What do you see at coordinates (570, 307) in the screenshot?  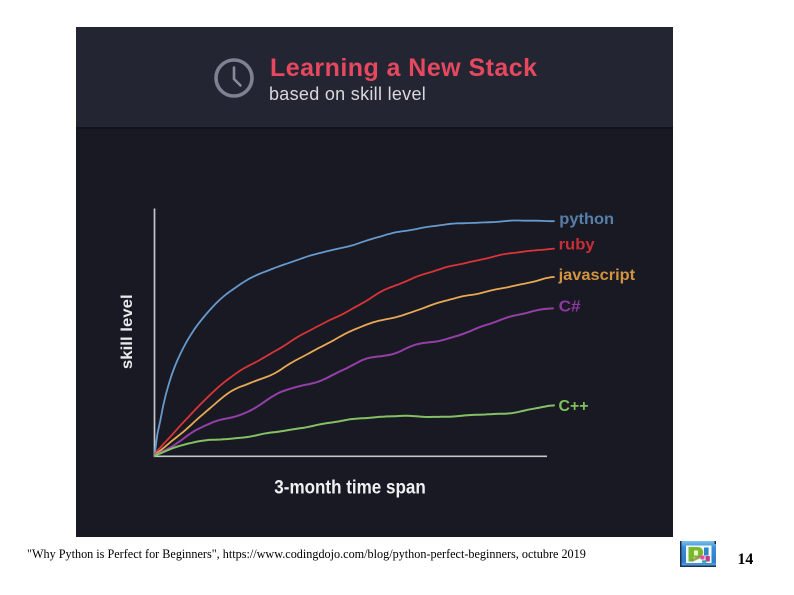 I see `svg-text: C#` at bounding box center [570, 307].